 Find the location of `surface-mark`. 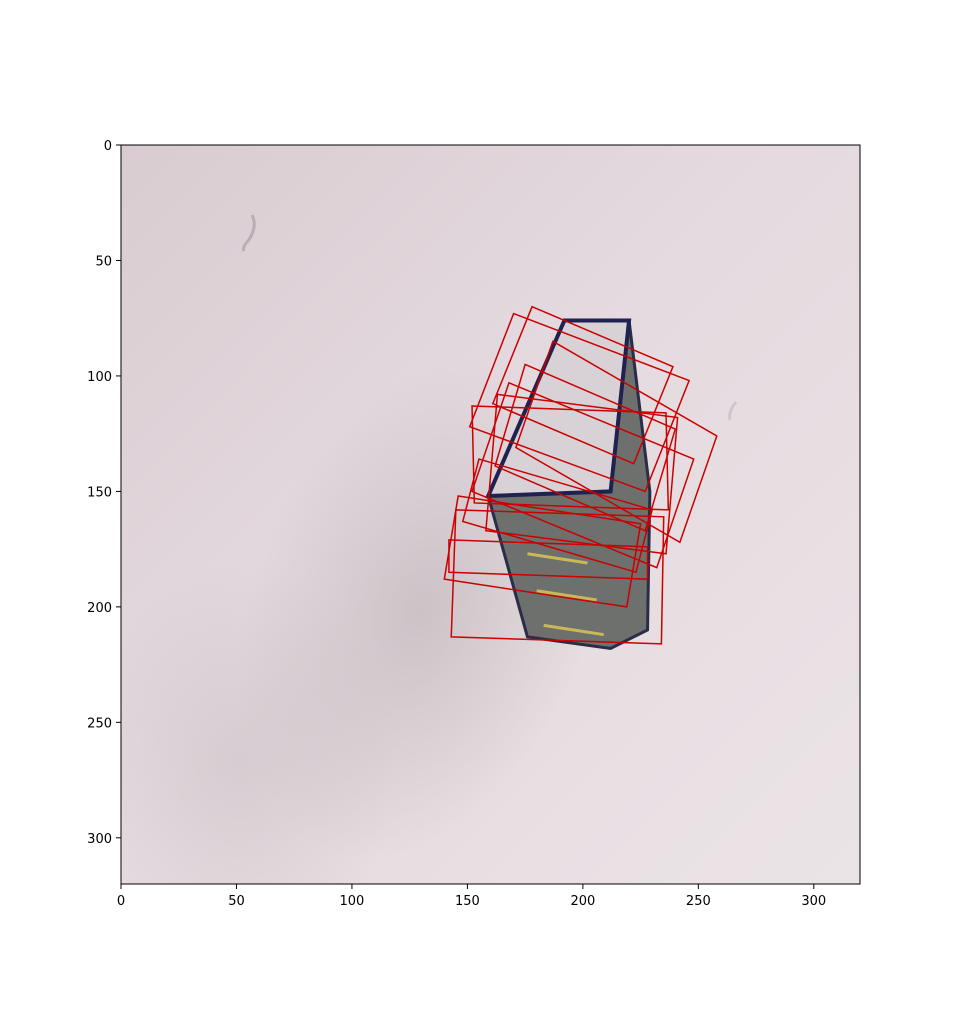

surface-mark is located at coordinates (249, 233).